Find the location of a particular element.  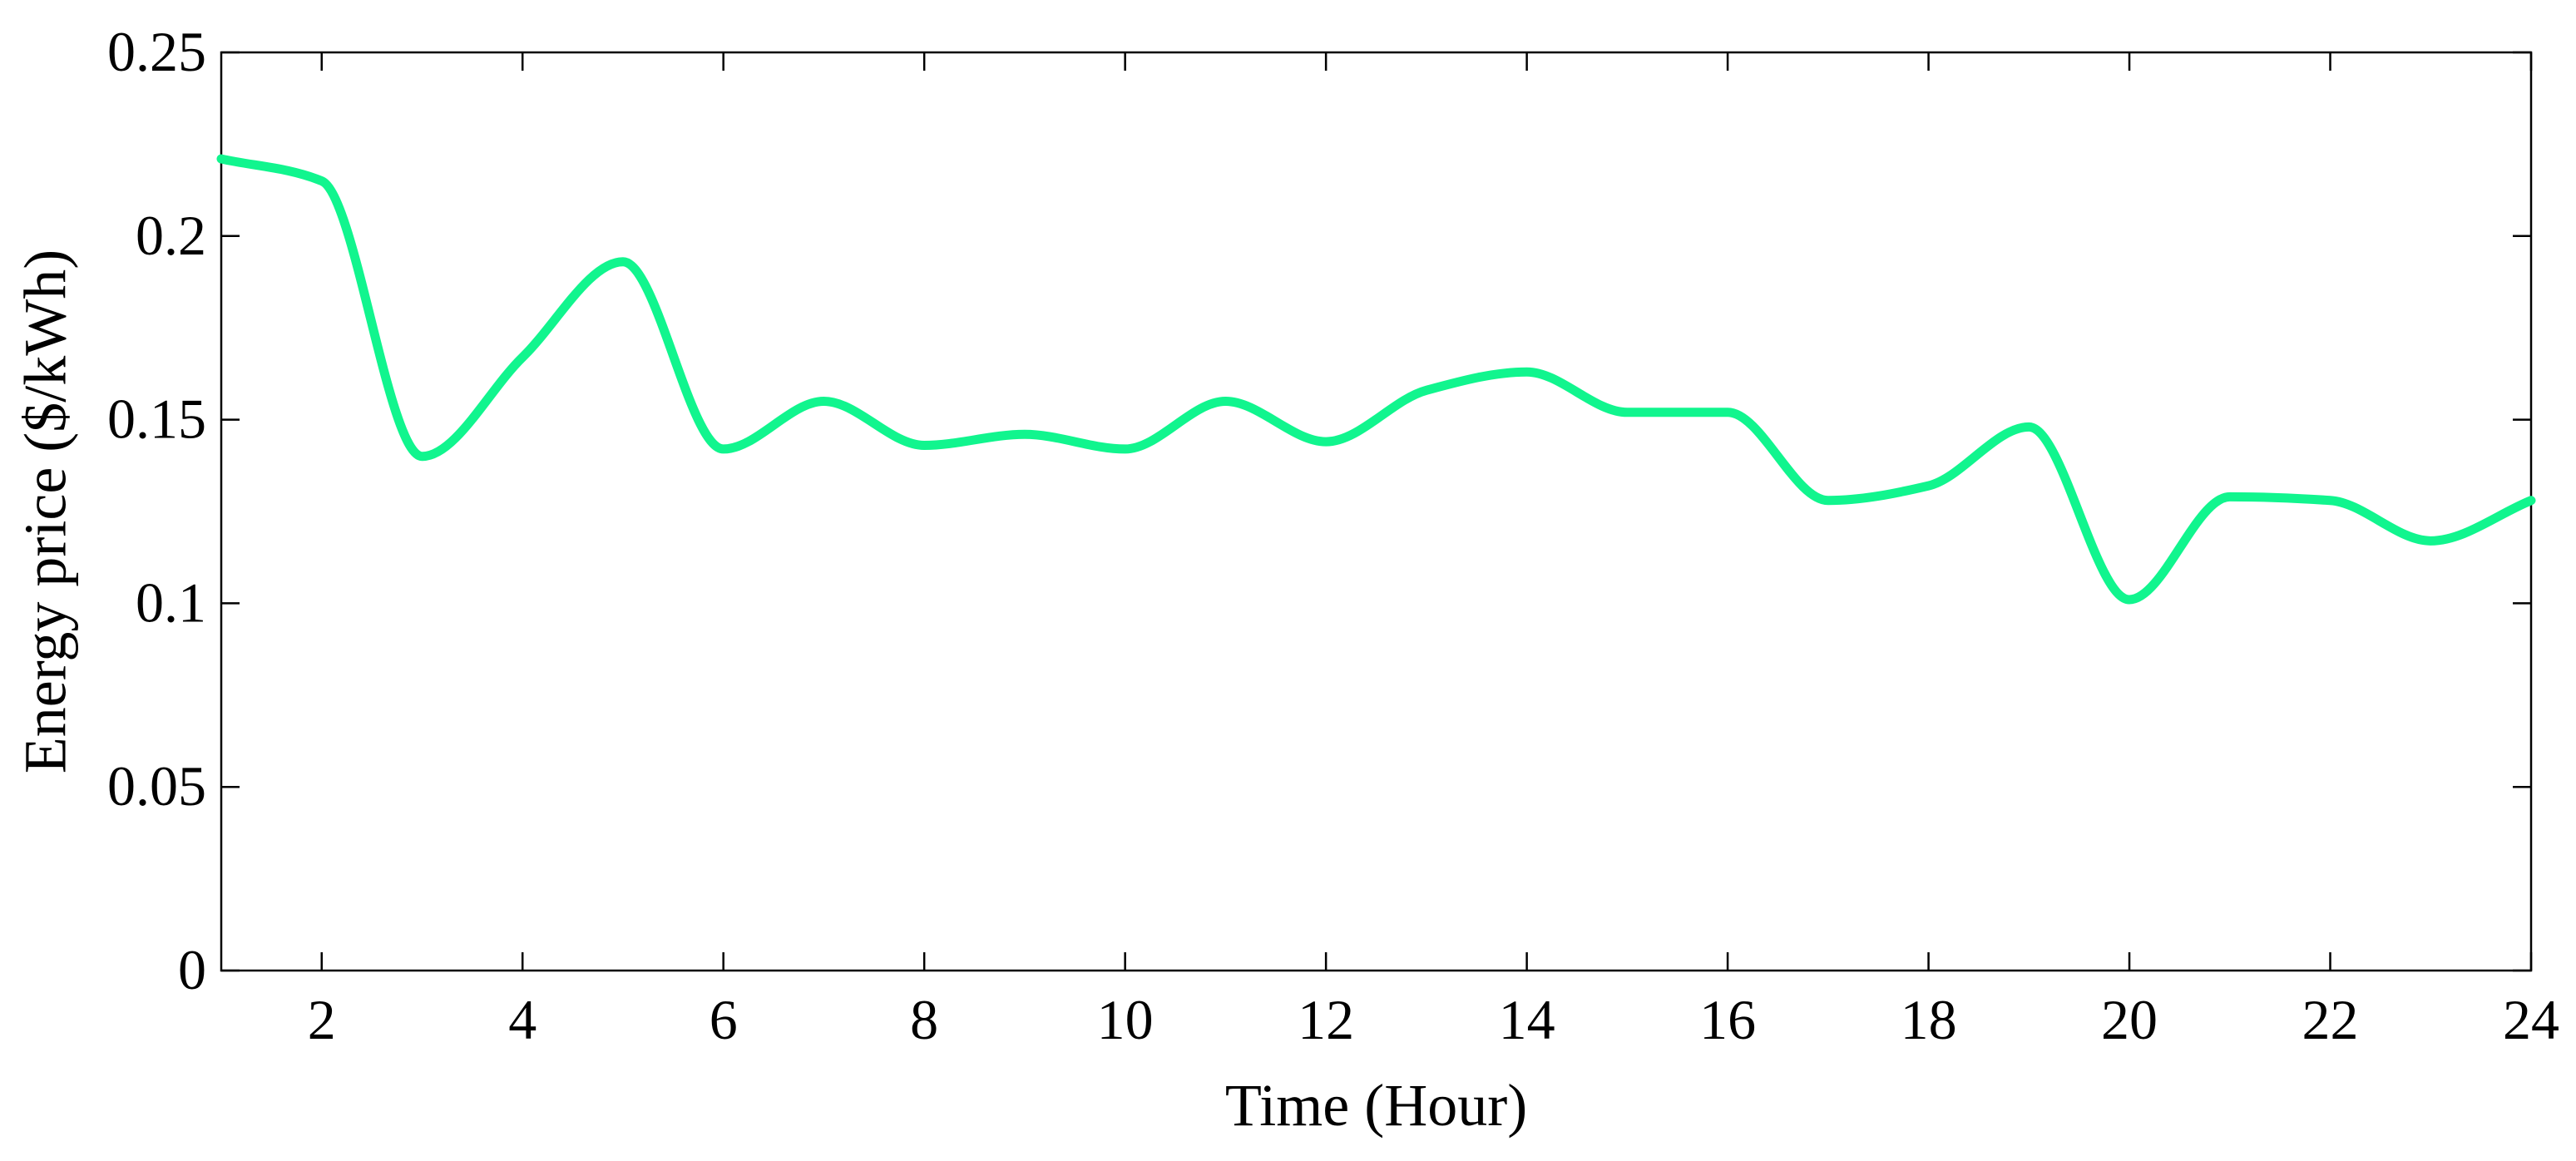

y-tick-label: 0.05 is located at coordinates (156, 786).